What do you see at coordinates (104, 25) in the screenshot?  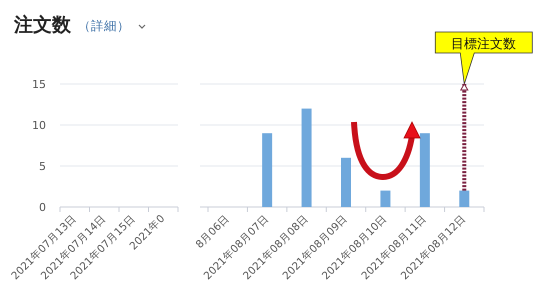 I see `chart-subtitle: （詳細）` at bounding box center [104, 25].